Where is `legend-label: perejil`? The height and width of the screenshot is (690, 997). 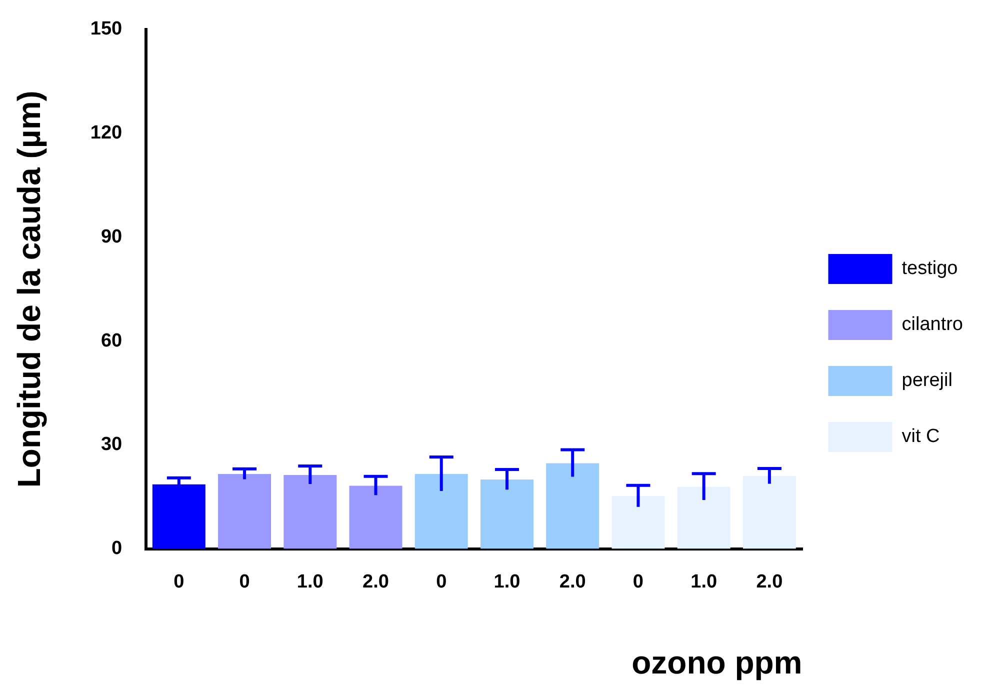 legend-label: perejil is located at coordinates (927, 381).